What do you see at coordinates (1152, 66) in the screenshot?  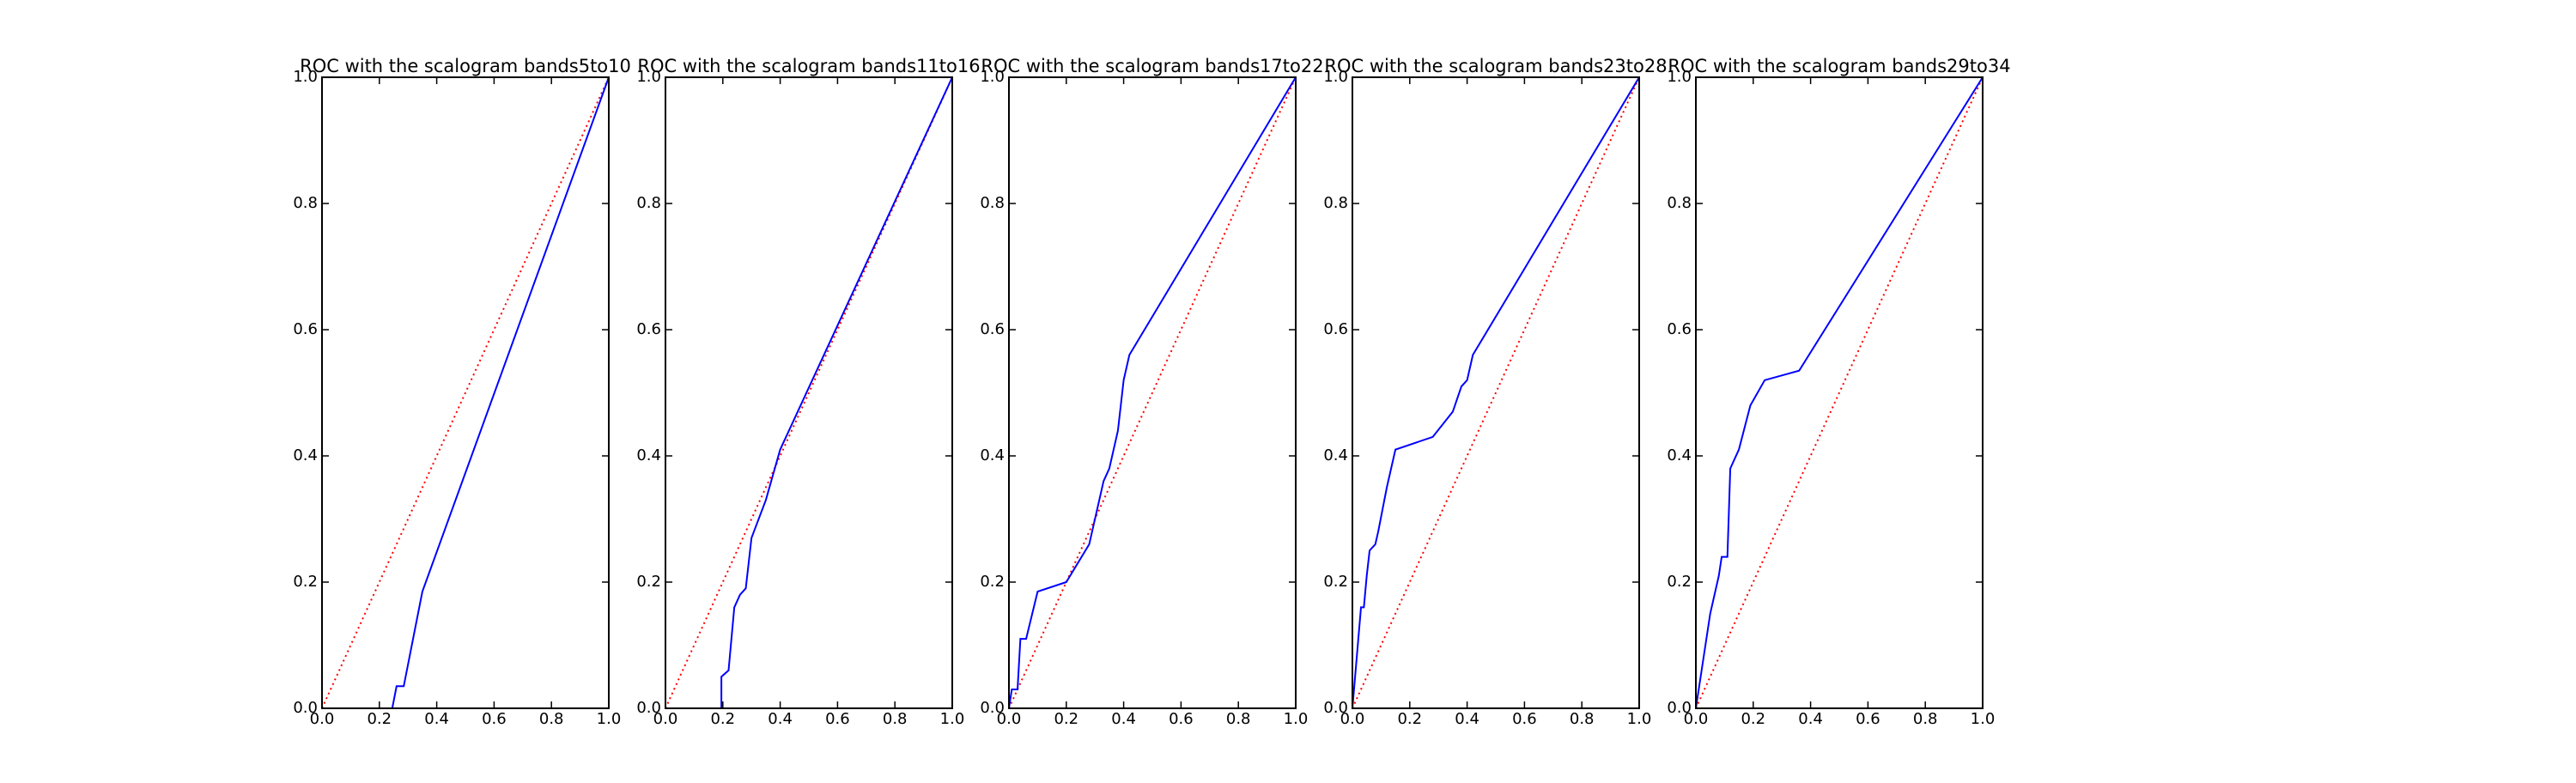 I see `chart-title: ROC with the scalogram bands17to22` at bounding box center [1152, 66].